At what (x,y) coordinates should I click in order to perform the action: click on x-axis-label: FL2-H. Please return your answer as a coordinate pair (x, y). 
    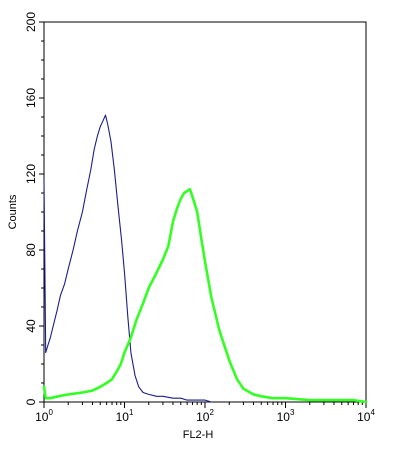
    Looking at the image, I should click on (198, 435).